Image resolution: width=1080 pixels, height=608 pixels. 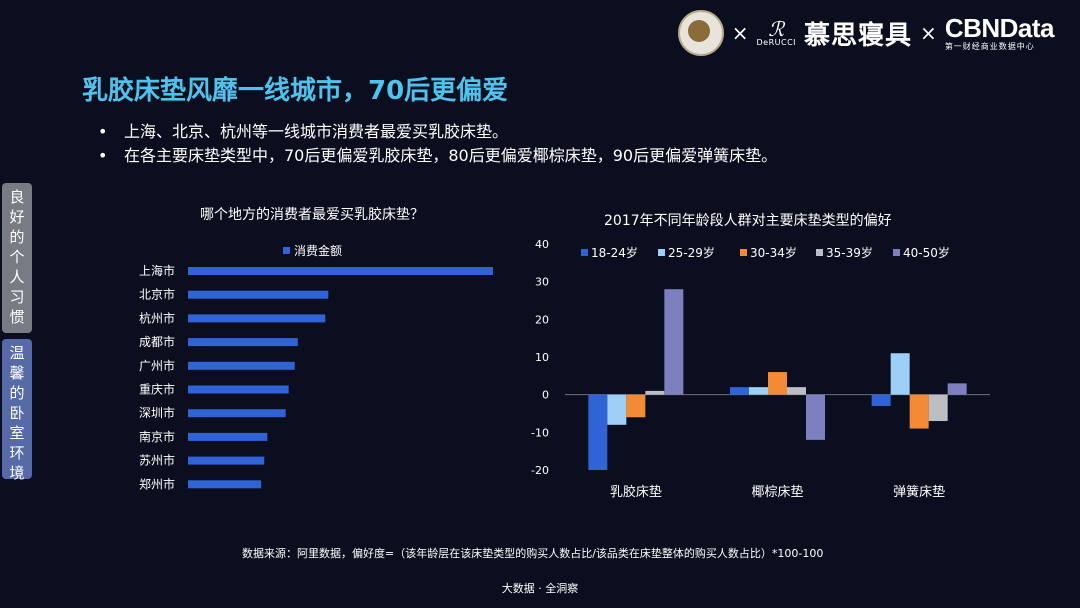 What do you see at coordinates (777, 492) in the screenshot?
I see `category-label: 椰棕床垫` at bounding box center [777, 492].